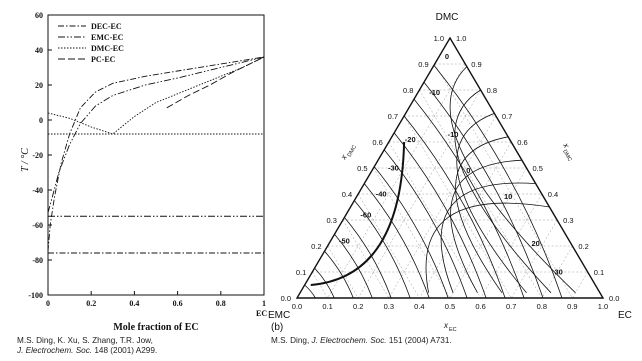 This screenshot has width=642, height=361. I want to click on left-edge-tick: 0.7, so click(393, 116).